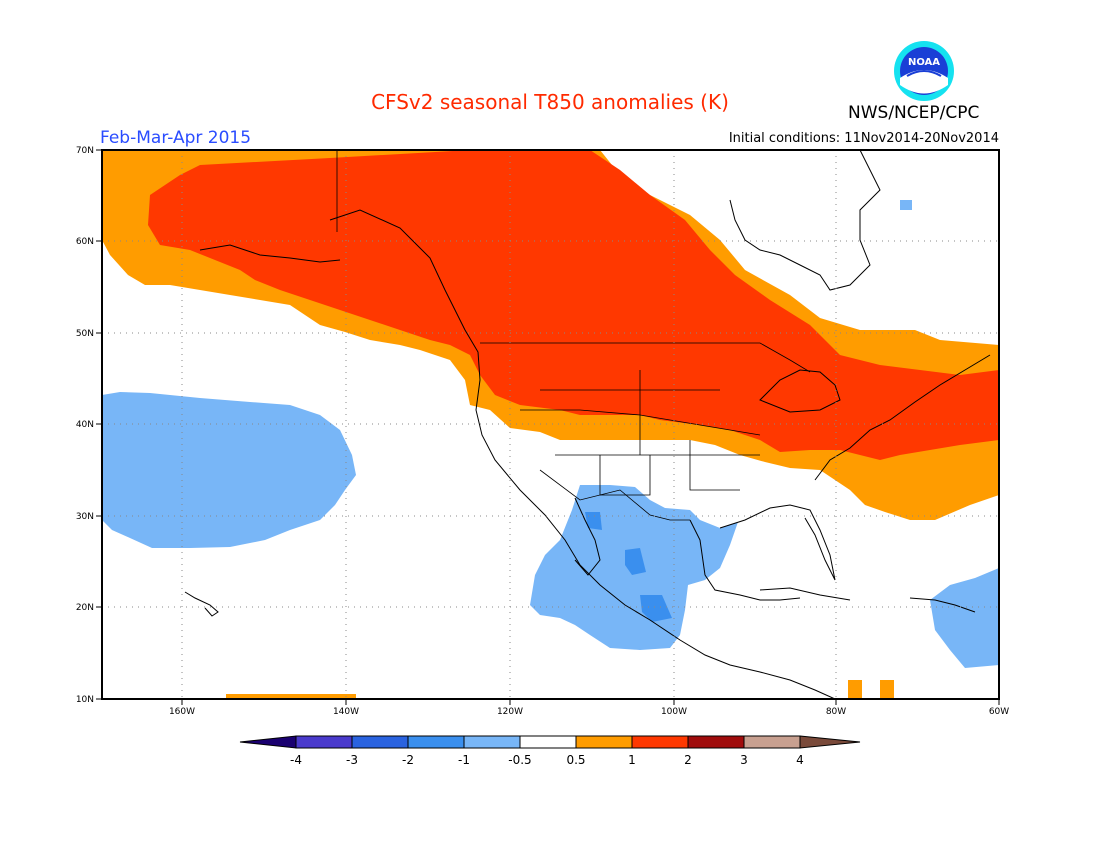  Describe the element at coordinates (744, 760) in the screenshot. I see `colorbar-label-8: 3` at that location.